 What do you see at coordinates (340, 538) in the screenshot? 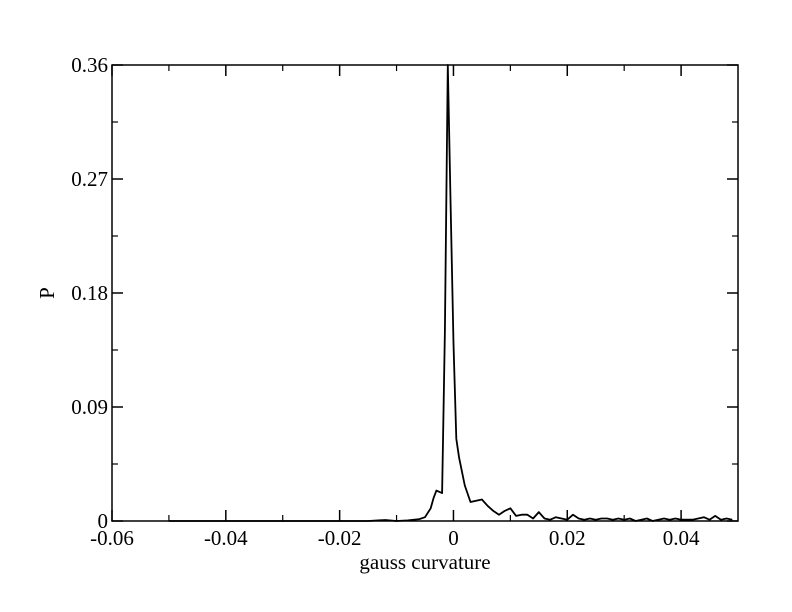
I see `x-tick-label: -0.02` at bounding box center [340, 538].